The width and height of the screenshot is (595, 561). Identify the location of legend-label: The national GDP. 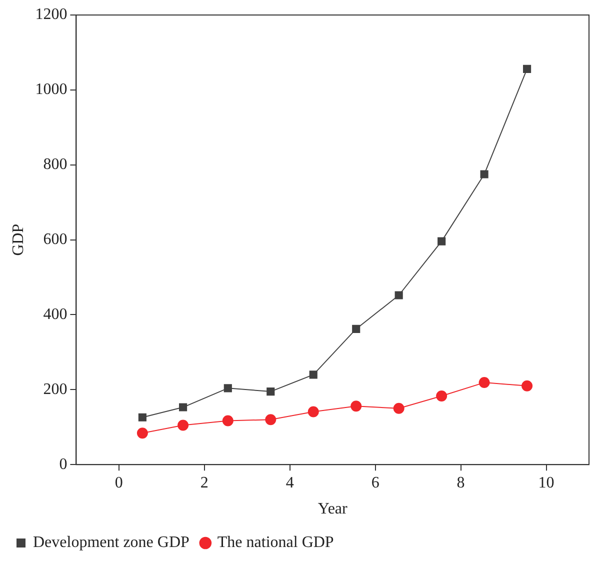
(275, 543).